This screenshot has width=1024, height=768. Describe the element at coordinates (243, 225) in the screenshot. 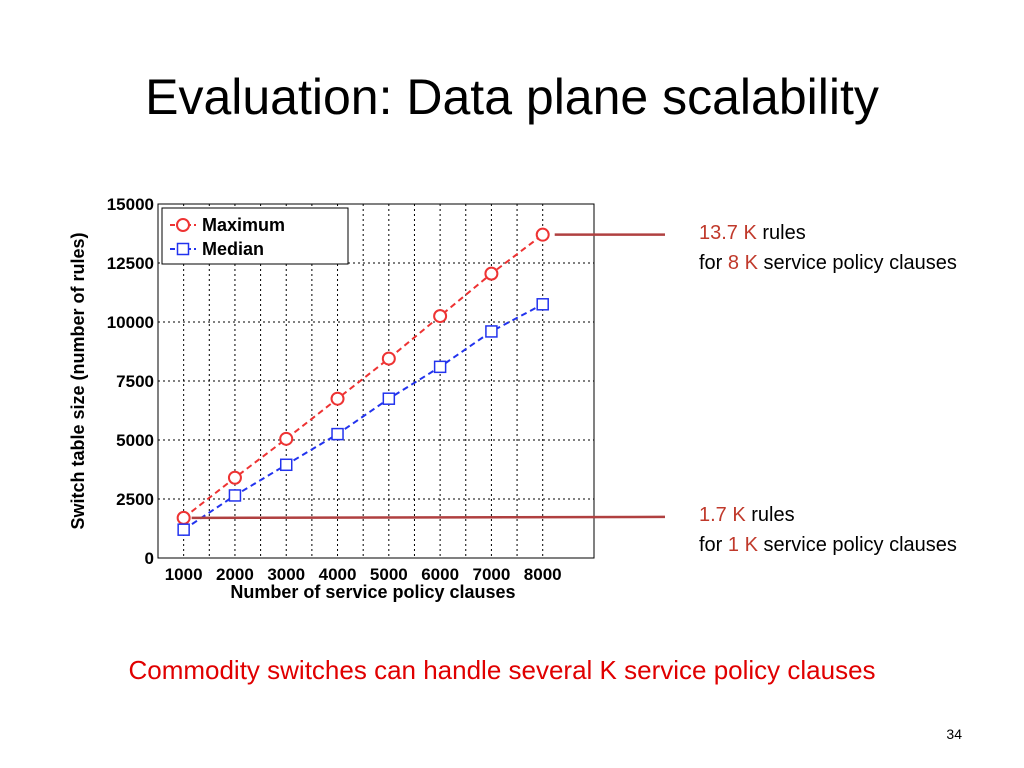

I see `legend-entry: Maximum` at that location.